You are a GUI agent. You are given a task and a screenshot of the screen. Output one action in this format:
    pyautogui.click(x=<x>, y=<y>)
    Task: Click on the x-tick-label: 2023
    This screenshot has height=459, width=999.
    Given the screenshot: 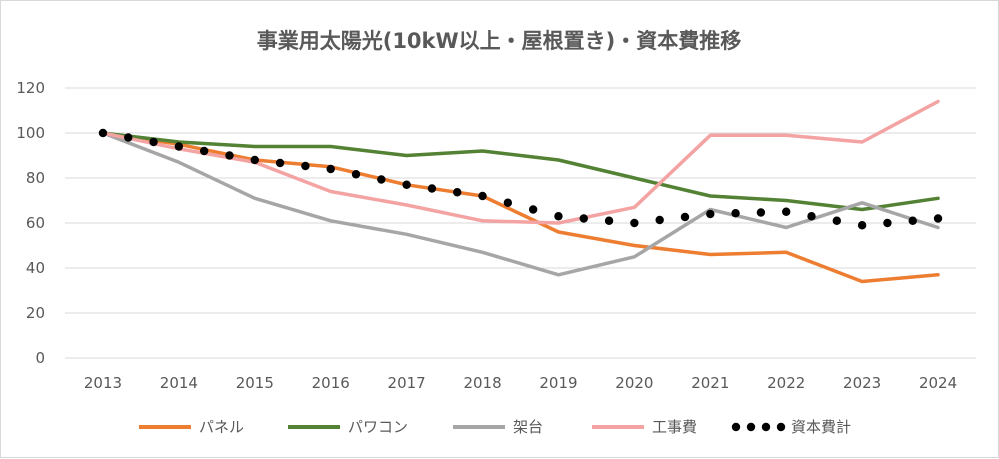 What is the action you would take?
    pyautogui.click(x=862, y=383)
    